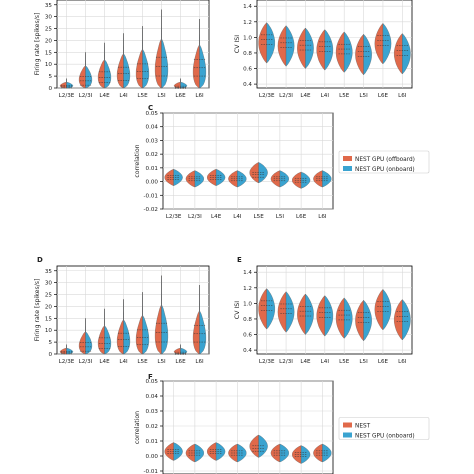 The width and height of the screenshot is (474, 474). Describe the element at coordinates (40, 260) in the screenshot. I see `panel-letter: D` at that location.